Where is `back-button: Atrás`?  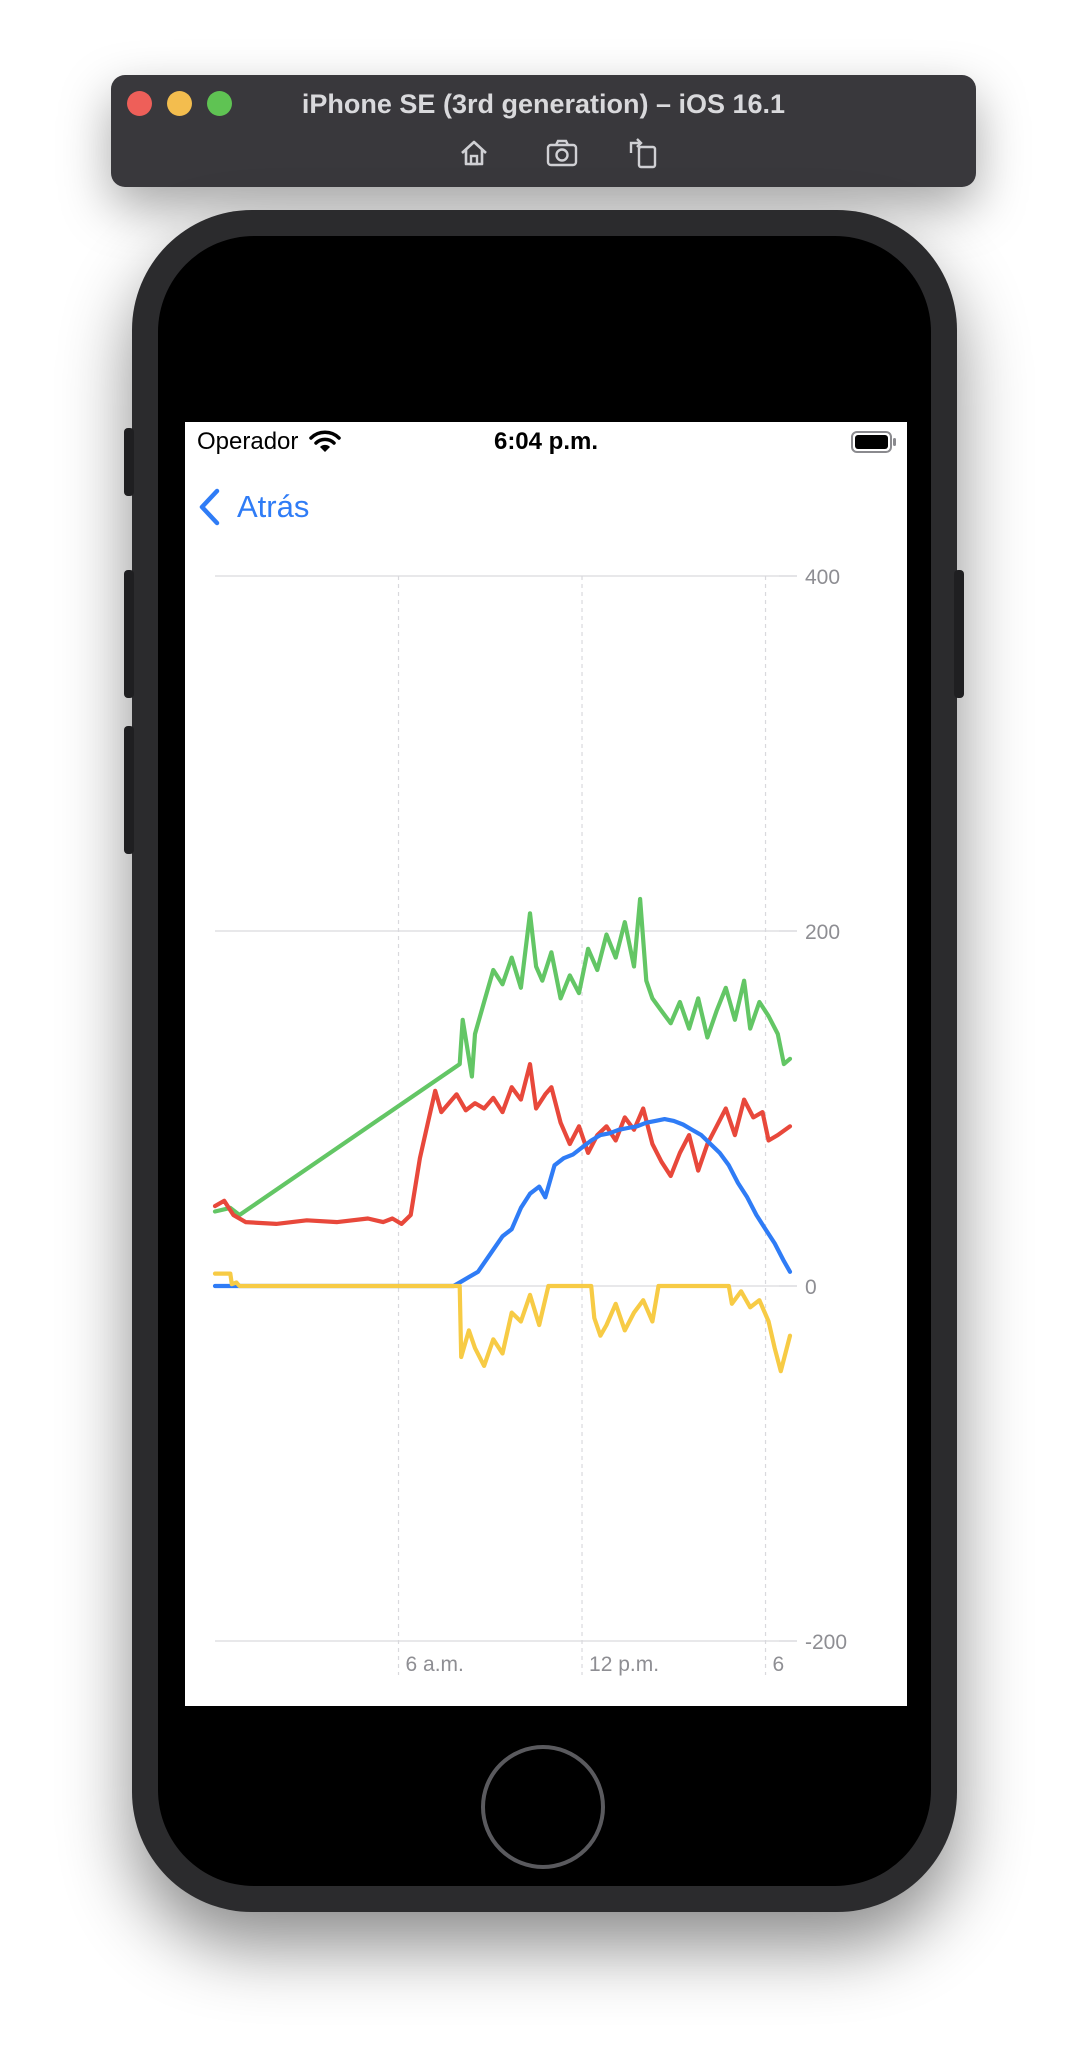 back-button: Atrás is located at coordinates (253, 507).